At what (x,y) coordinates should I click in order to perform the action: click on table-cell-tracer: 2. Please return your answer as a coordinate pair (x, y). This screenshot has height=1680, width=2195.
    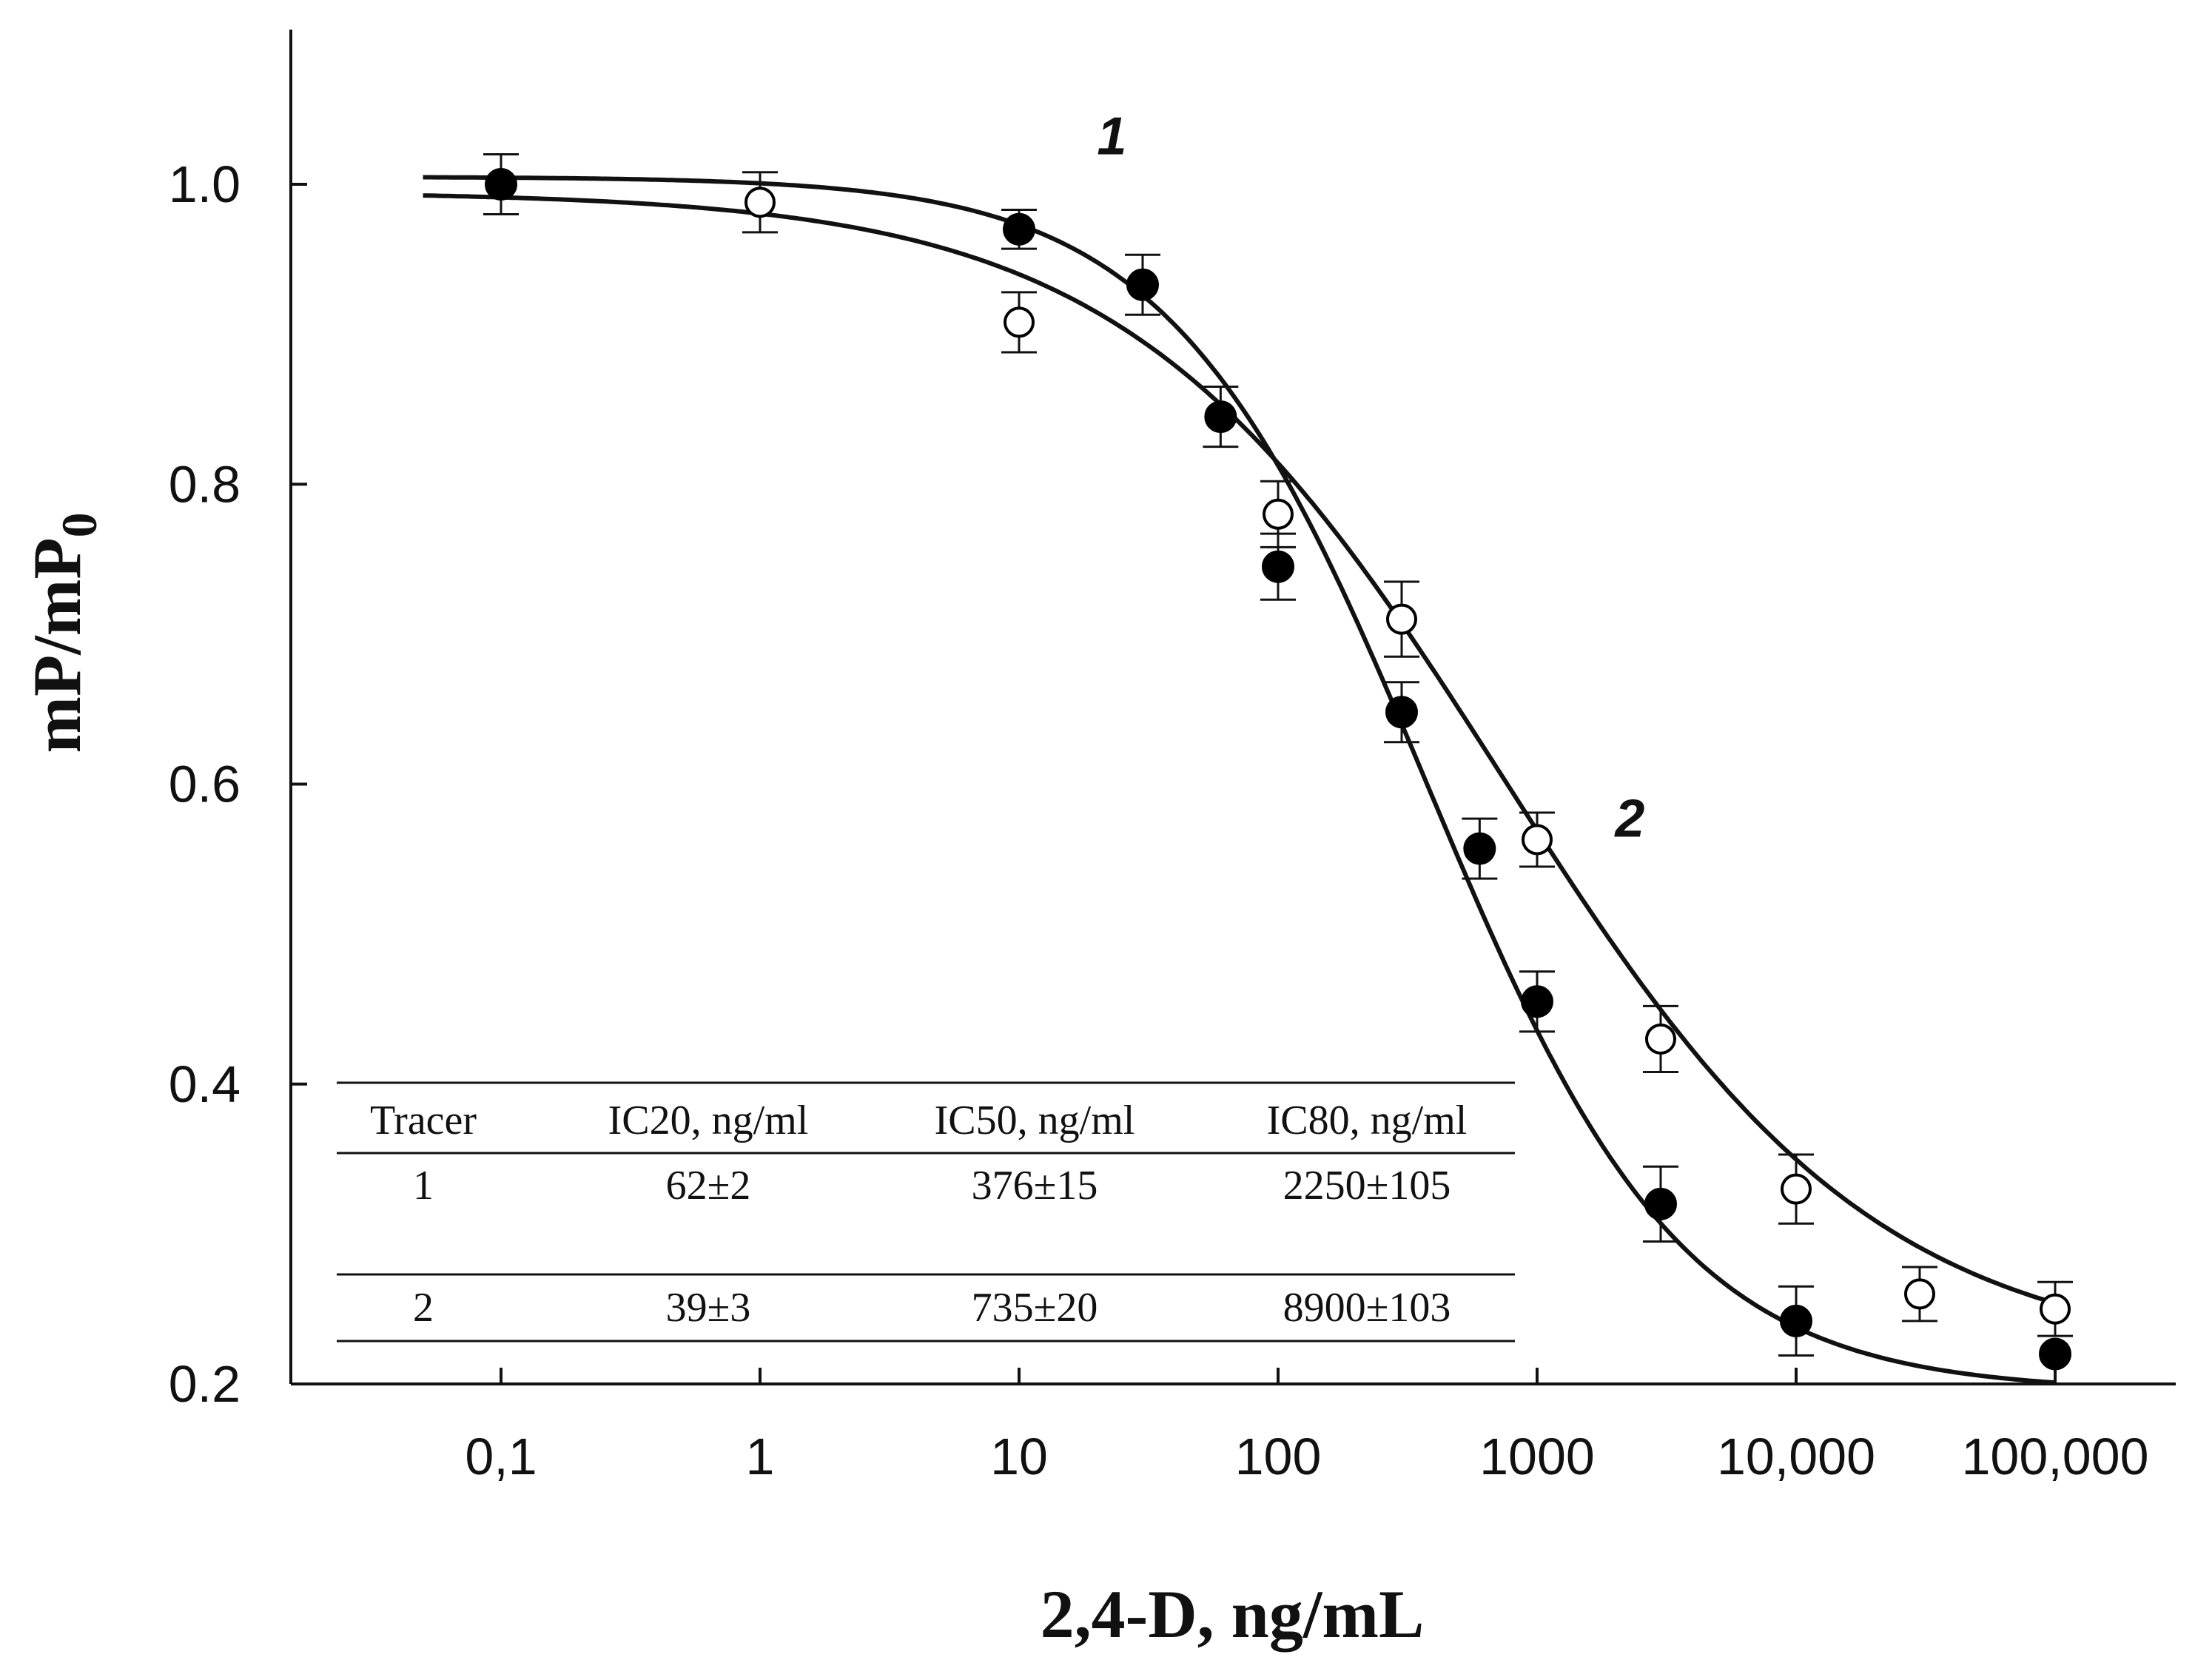
    Looking at the image, I should click on (423, 1308).